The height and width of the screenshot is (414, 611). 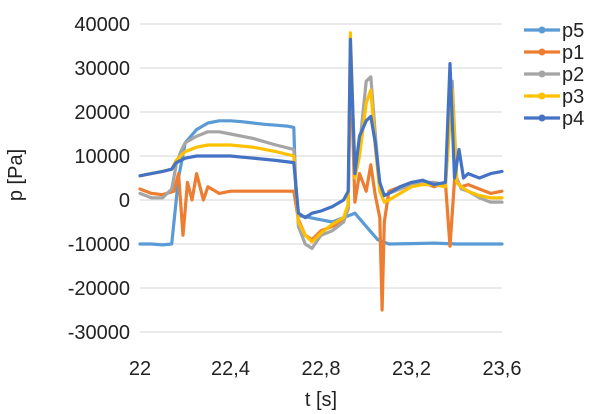 What do you see at coordinates (573, 53) in the screenshot?
I see `legend-label-p1: p1` at bounding box center [573, 53].